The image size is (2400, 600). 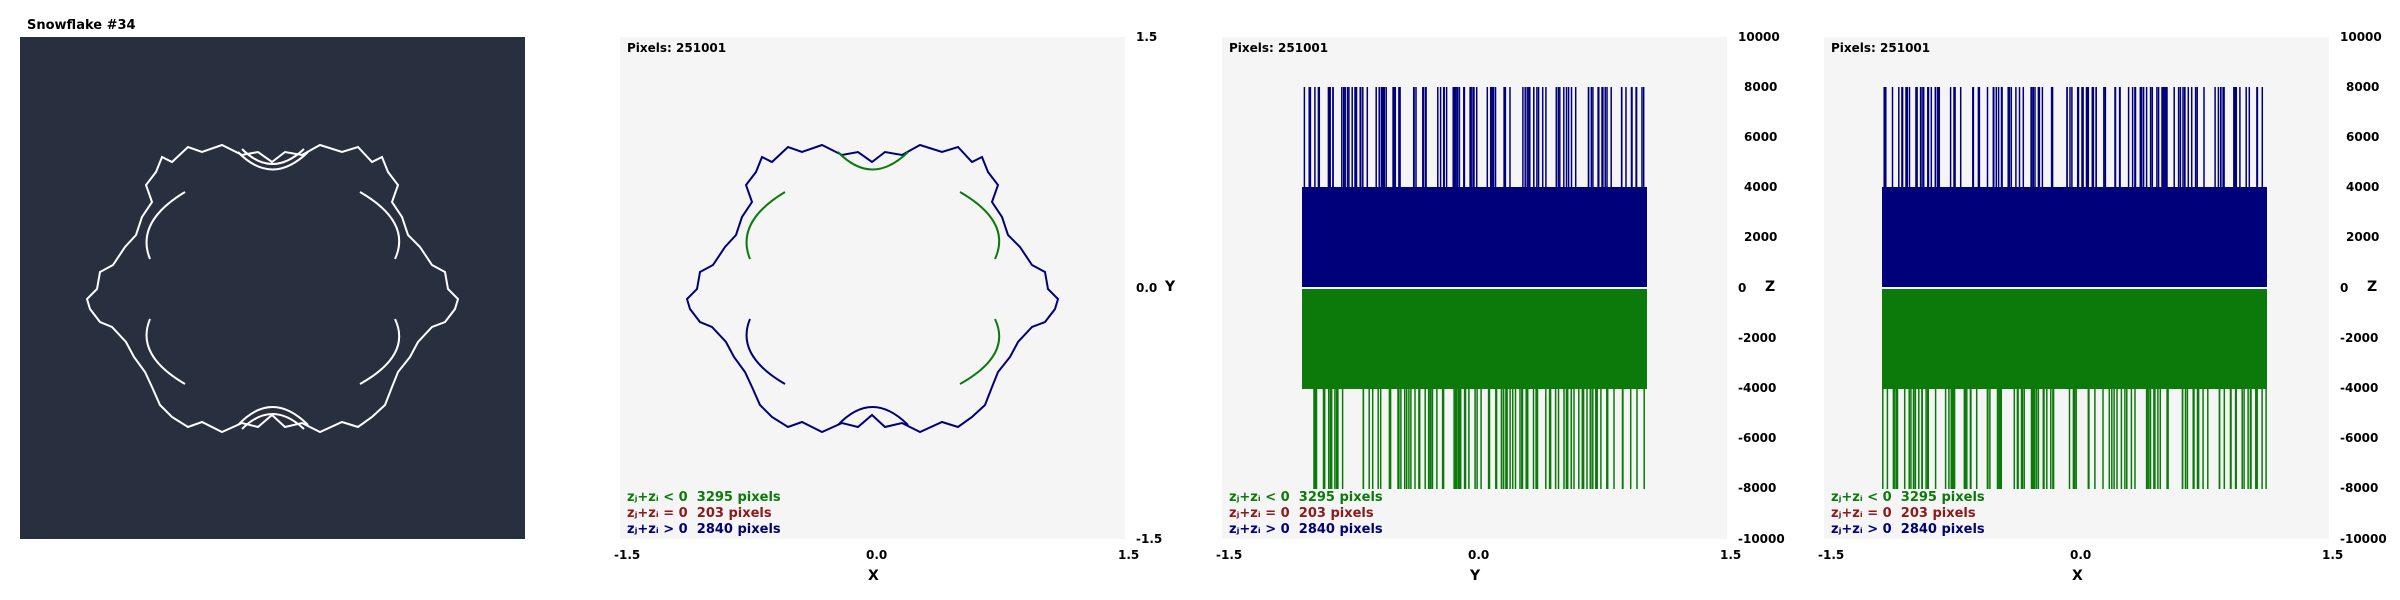 What do you see at coordinates (1474, 137) in the screenshot?
I see `yz-top-lines` at bounding box center [1474, 137].